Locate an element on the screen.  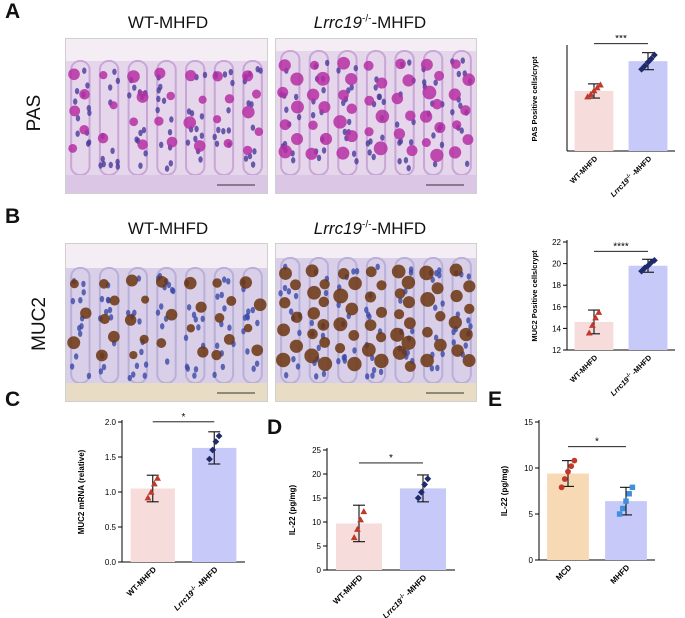
panel-letter-e: E is located at coordinates (495, 399).